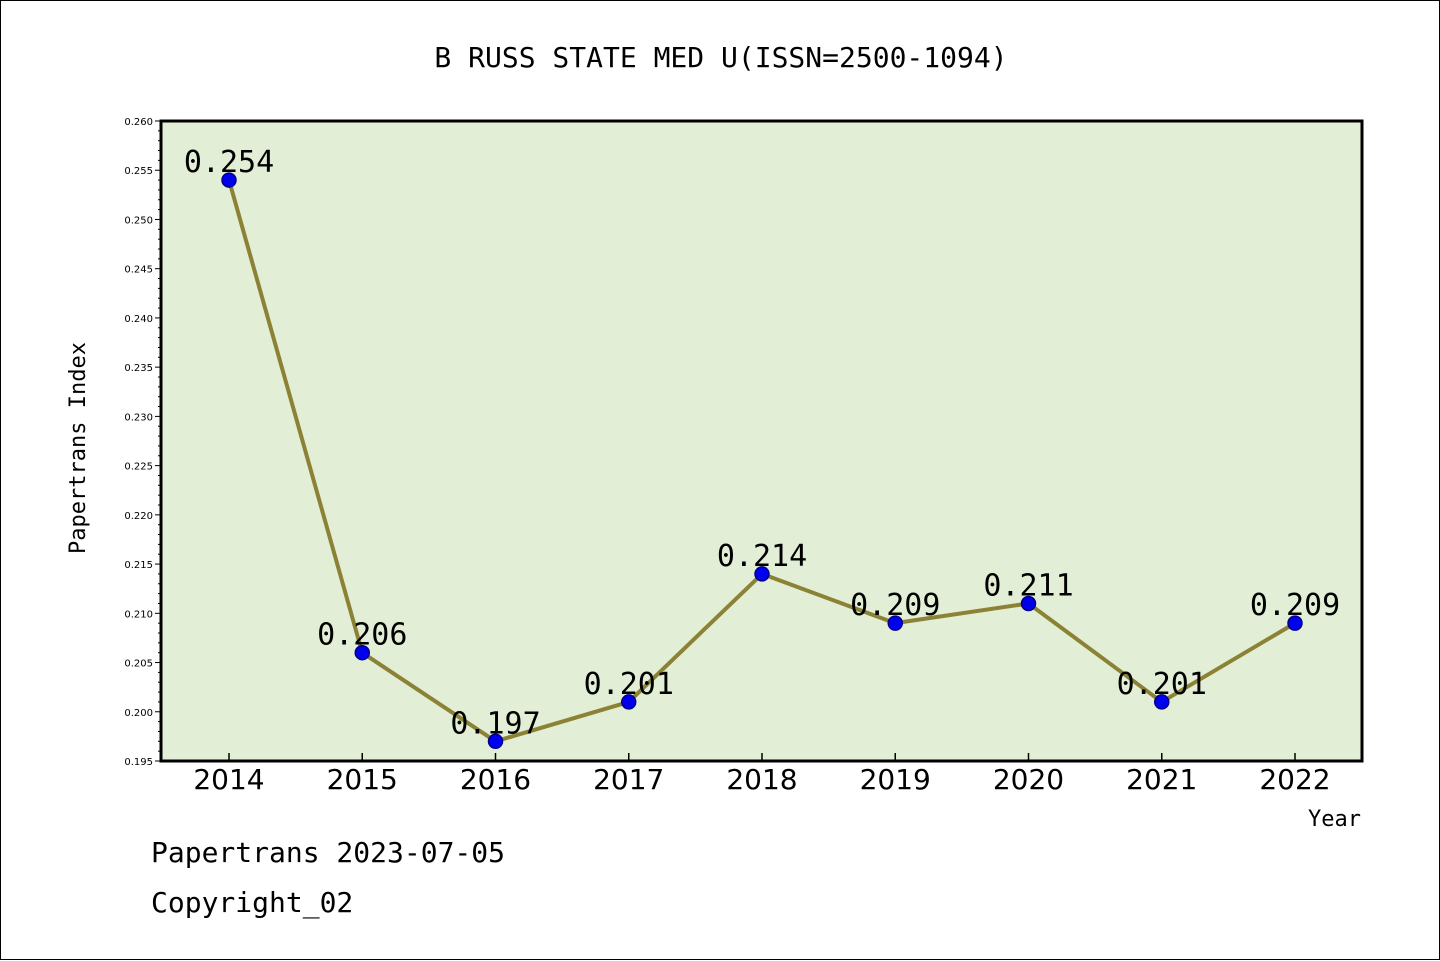  What do you see at coordinates (362, 779) in the screenshot?
I see `x-tick-label: 2015` at bounding box center [362, 779].